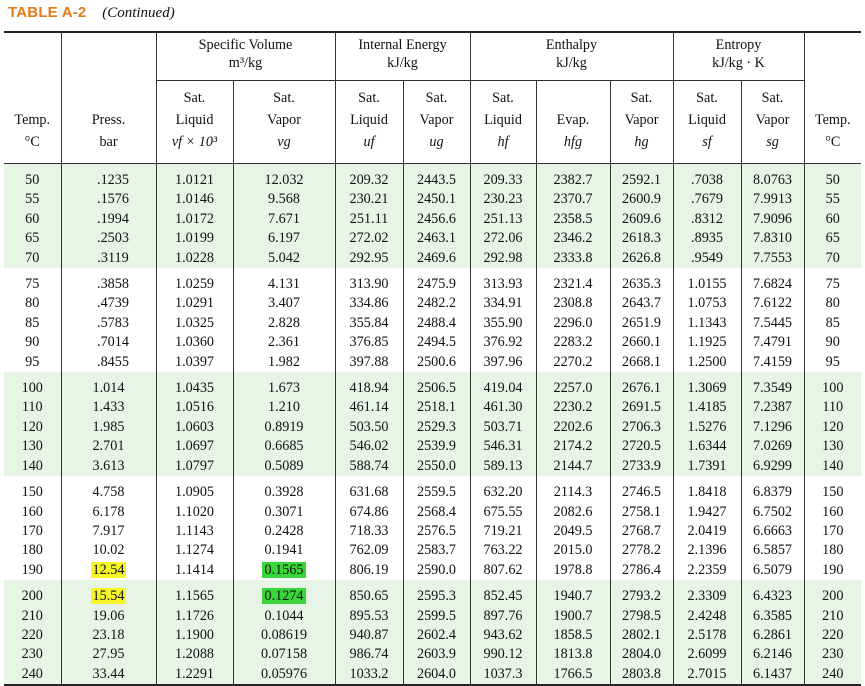 This screenshot has height=686, width=865. Describe the element at coordinates (246, 56) in the screenshot. I see `group-specific-volume: Specific Volume m³/kg` at that location.